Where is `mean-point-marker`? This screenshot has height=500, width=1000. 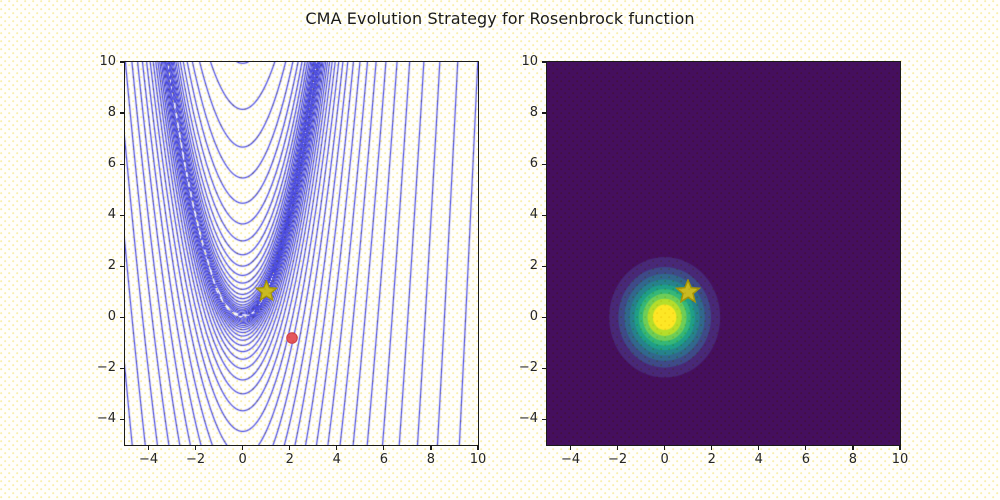
mean-point-marker is located at coordinates (292, 337).